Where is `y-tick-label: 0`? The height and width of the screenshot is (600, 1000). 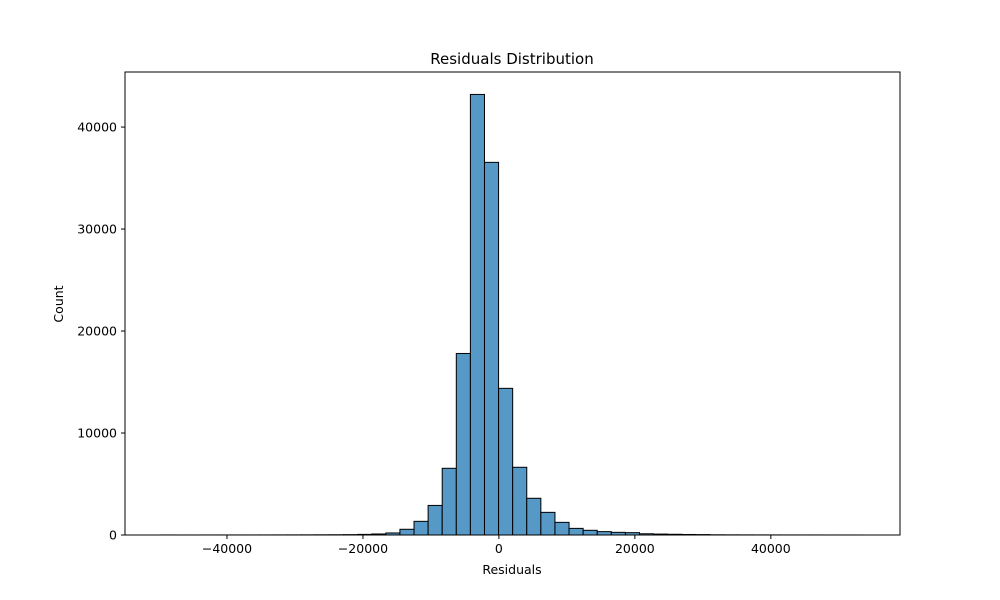
y-tick-label: 0 is located at coordinates (113, 535).